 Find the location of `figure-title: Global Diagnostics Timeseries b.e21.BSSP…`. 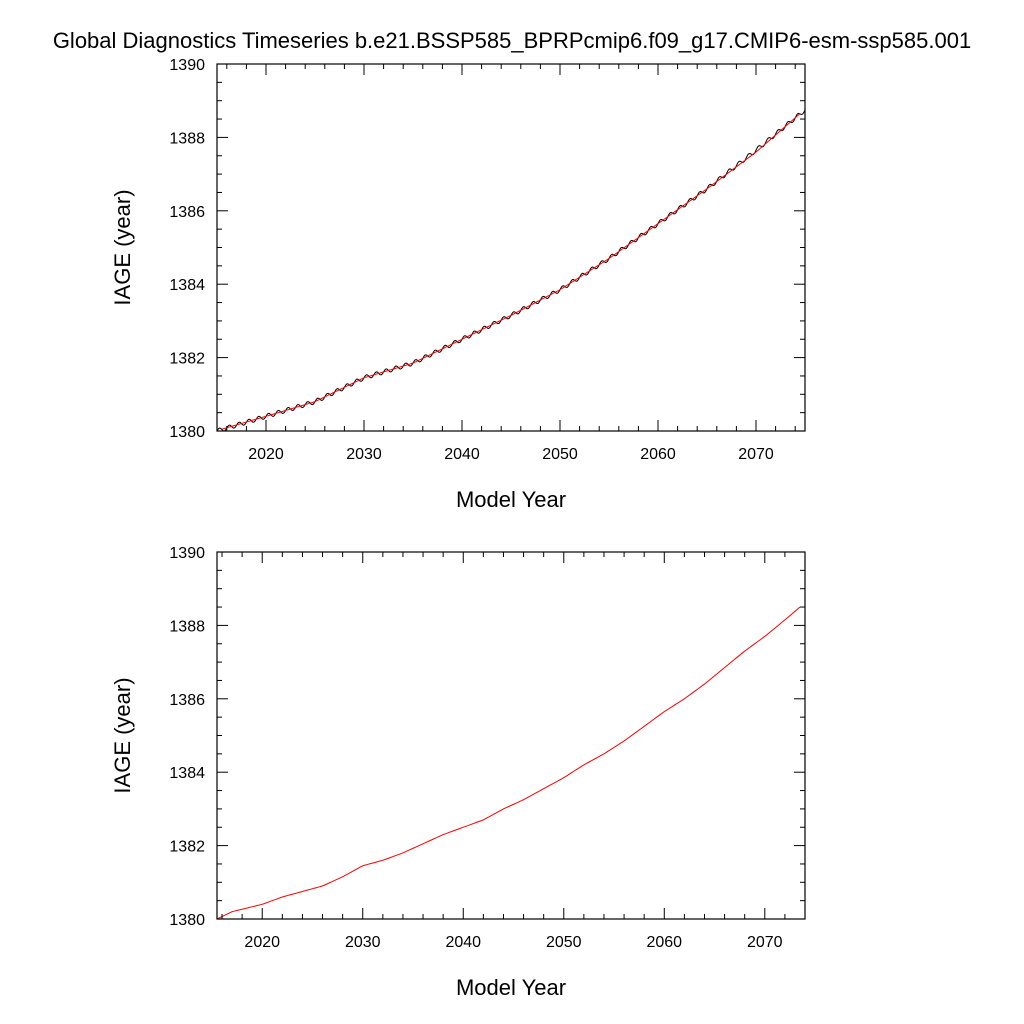

figure-title: Global Diagnostics Timeseries b.e21.BSSP… is located at coordinates (512, 40).